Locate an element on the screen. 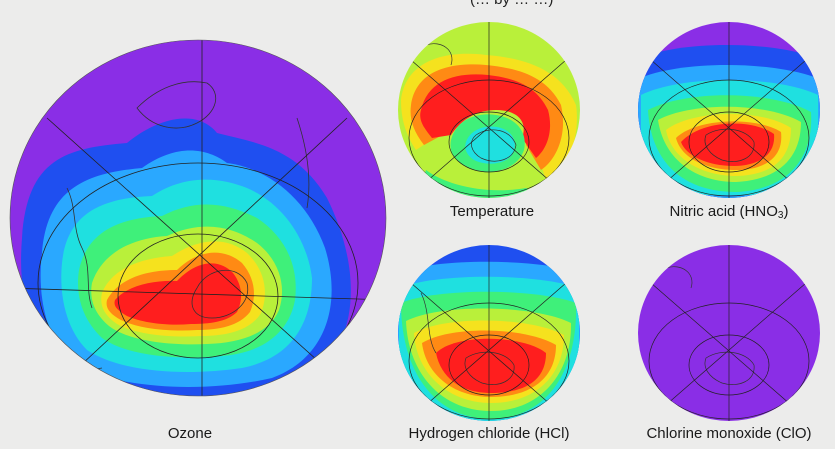 This screenshot has height=449, width=835. hcl-globe-map is located at coordinates (489, 333).